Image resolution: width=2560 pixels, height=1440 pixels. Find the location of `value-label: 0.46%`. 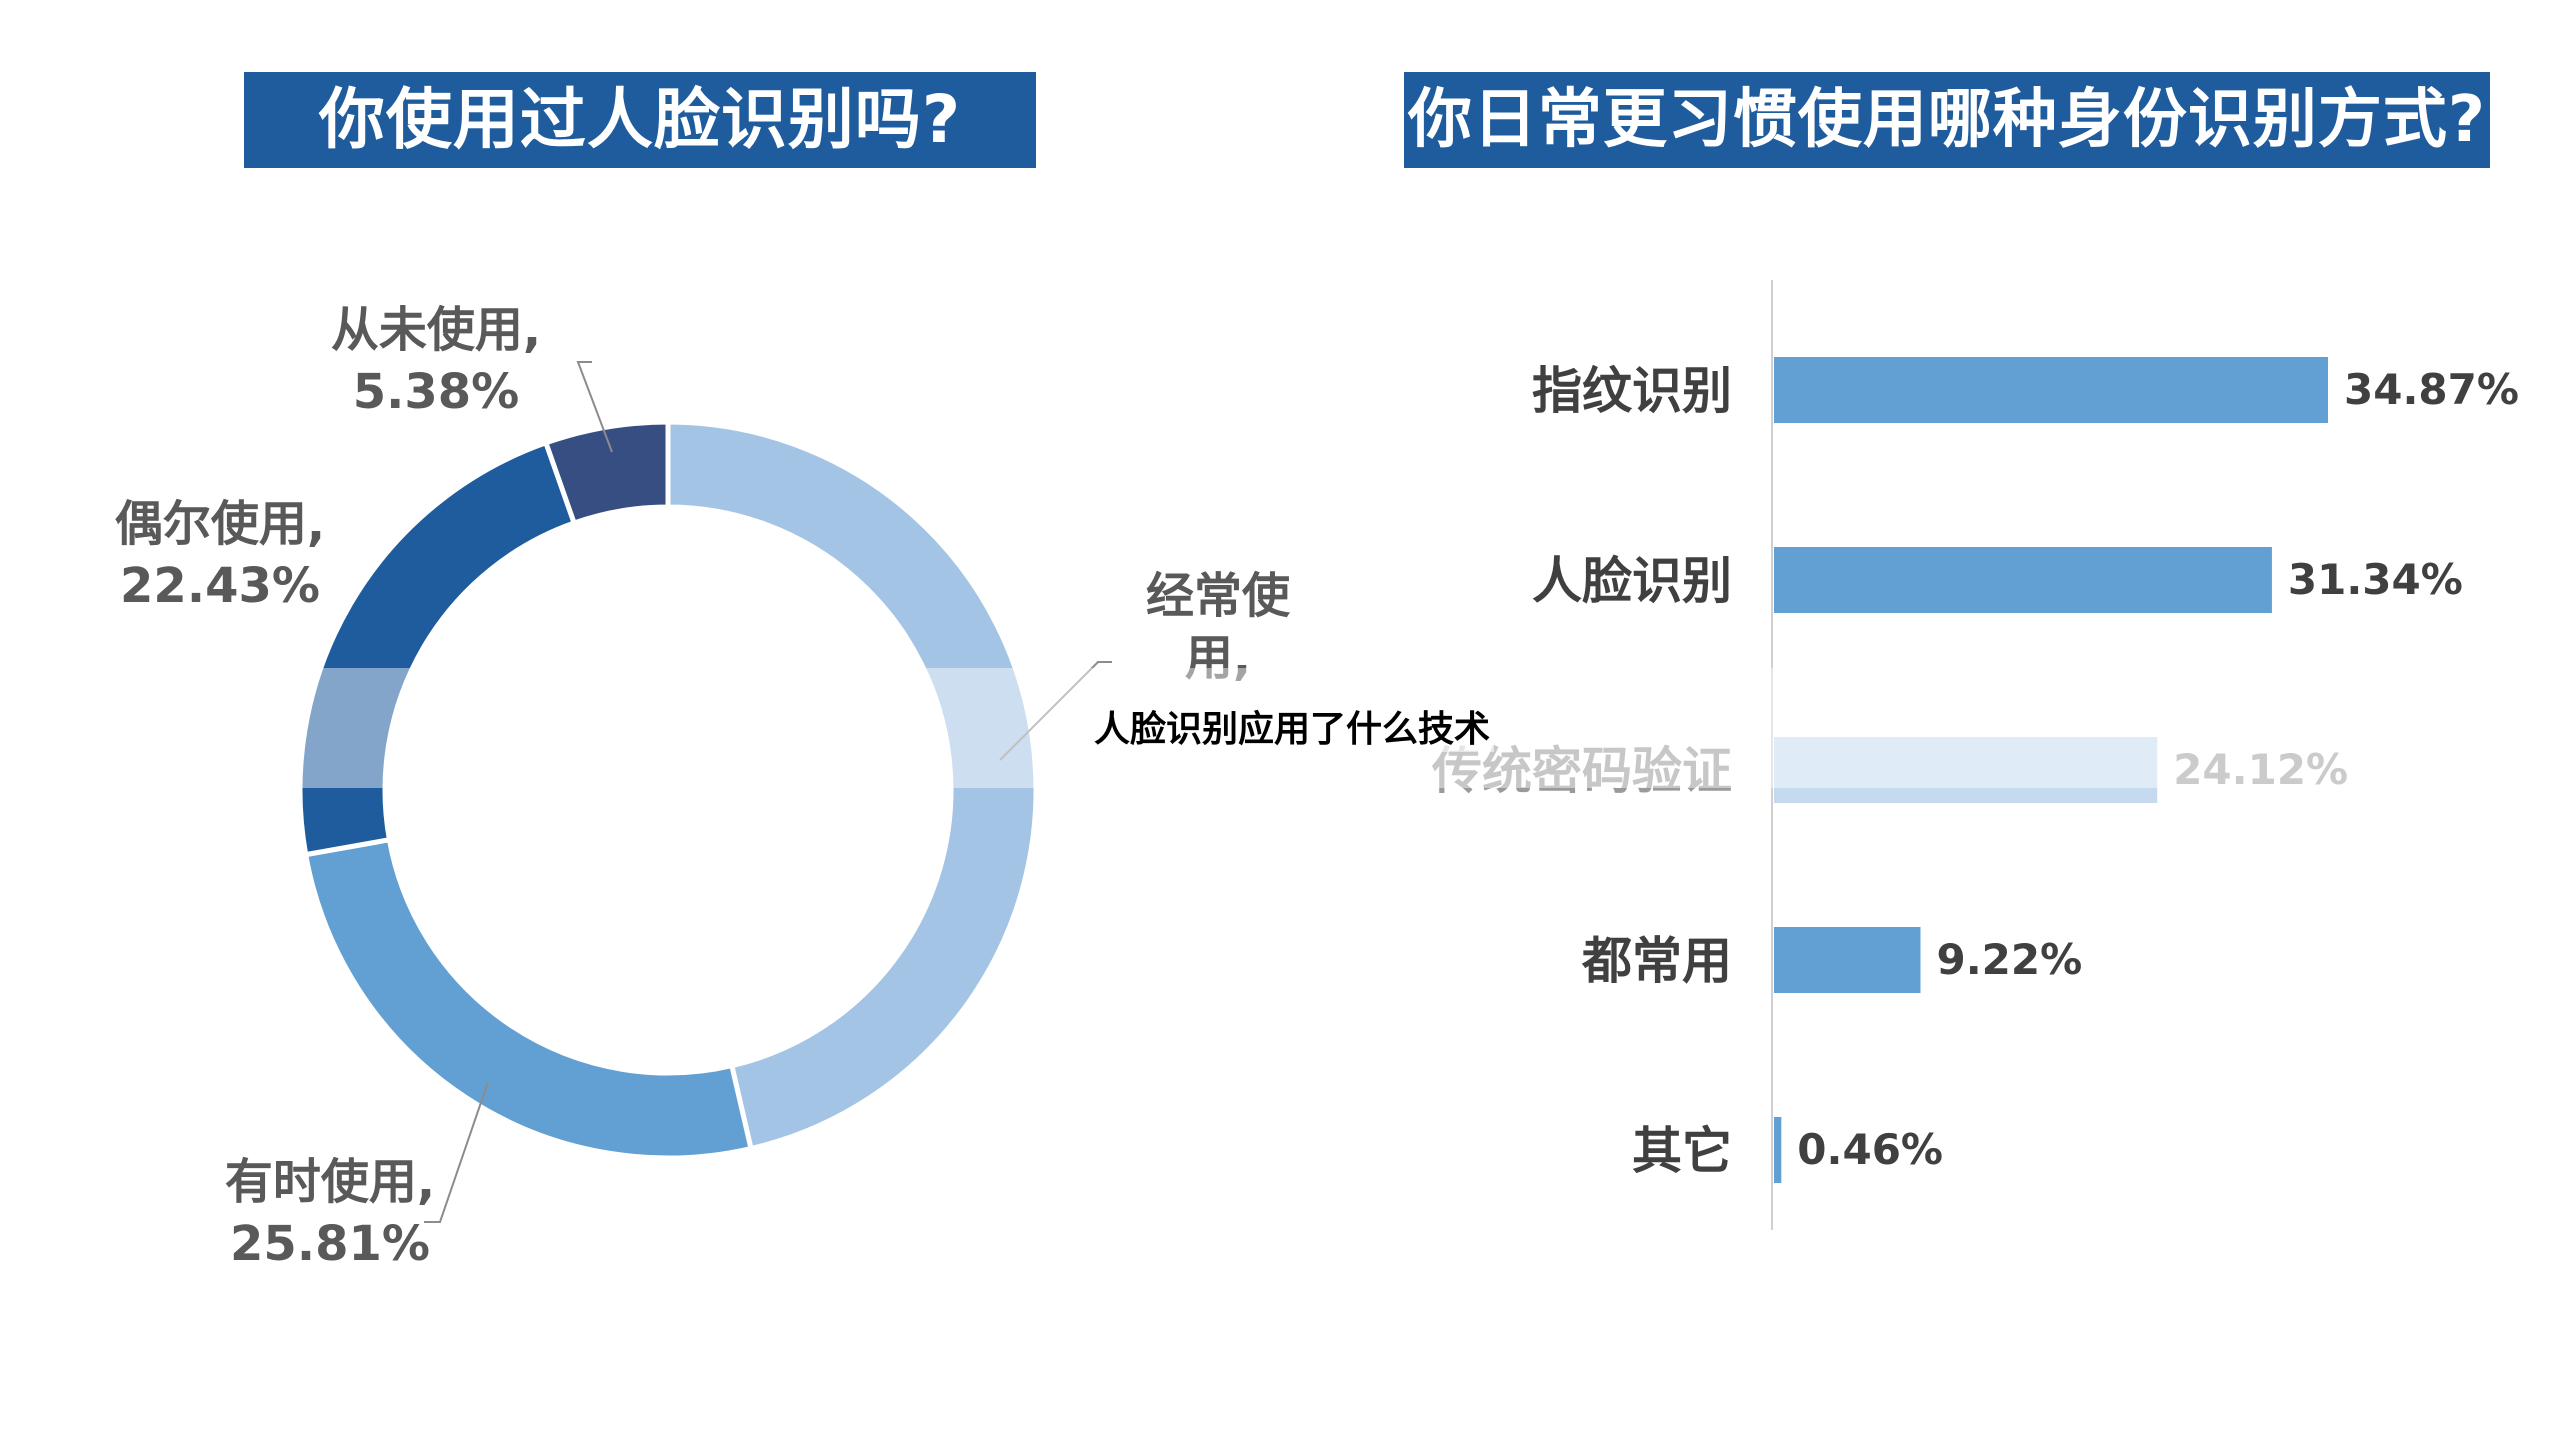

value-label: 0.46% is located at coordinates (1870, 1149).